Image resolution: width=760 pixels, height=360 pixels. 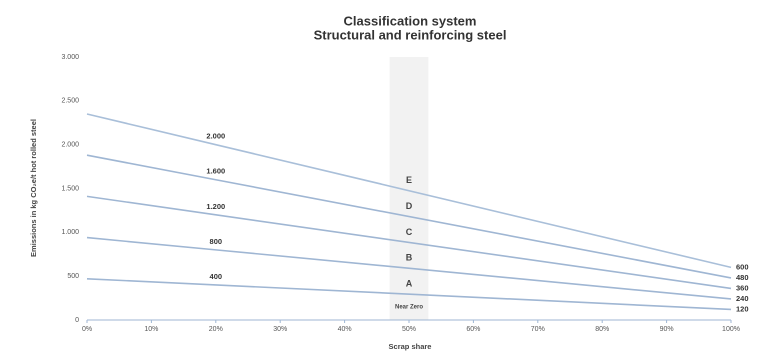 I want to click on class-label: D, so click(x=409, y=206).